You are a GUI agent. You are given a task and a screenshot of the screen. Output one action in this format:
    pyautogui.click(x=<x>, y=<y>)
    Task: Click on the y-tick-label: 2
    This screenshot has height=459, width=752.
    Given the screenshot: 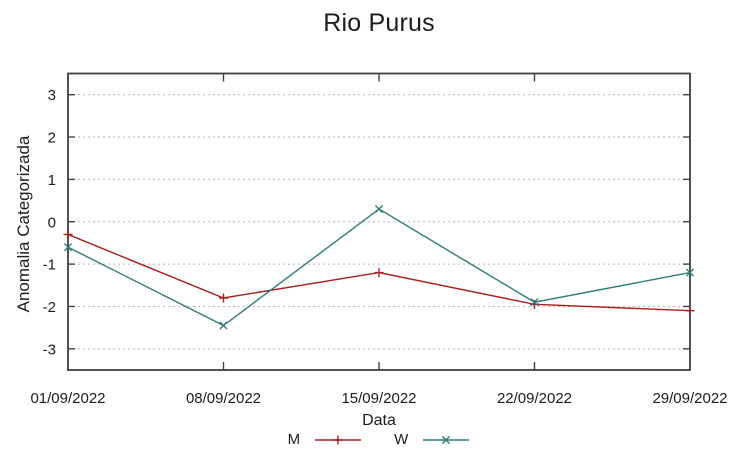 What is the action you would take?
    pyautogui.click(x=52, y=138)
    